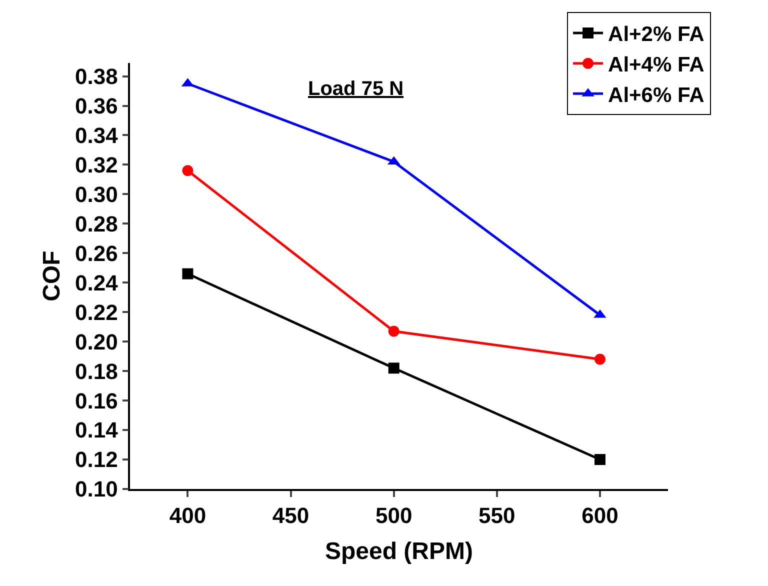 The height and width of the screenshot is (586, 768). What do you see at coordinates (96, 401) in the screenshot?
I see `y-tick-label: 0.16` at bounding box center [96, 401].